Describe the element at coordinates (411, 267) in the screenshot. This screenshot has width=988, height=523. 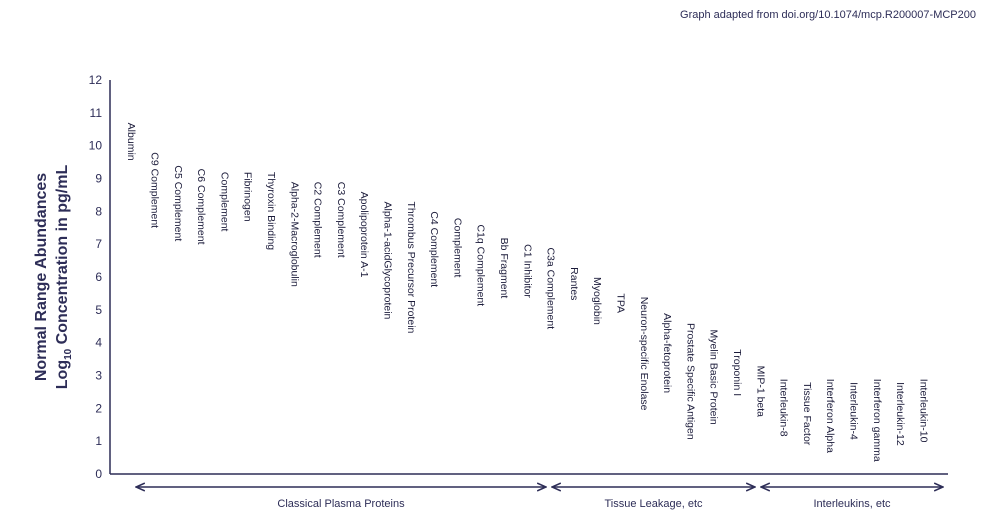
I see `data-point-label: Thrombus Precursor Protein` at that location.